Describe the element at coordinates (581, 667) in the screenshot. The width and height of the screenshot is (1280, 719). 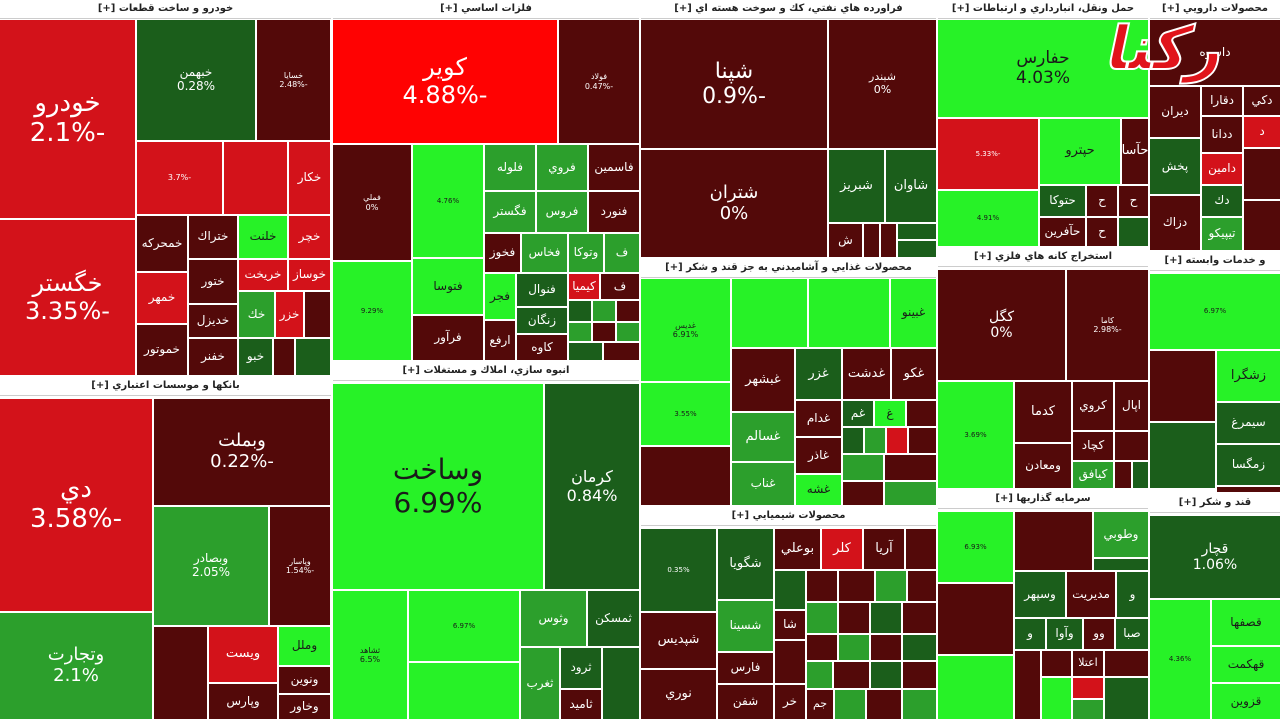
I see `stock-name: ثرود` at that location.